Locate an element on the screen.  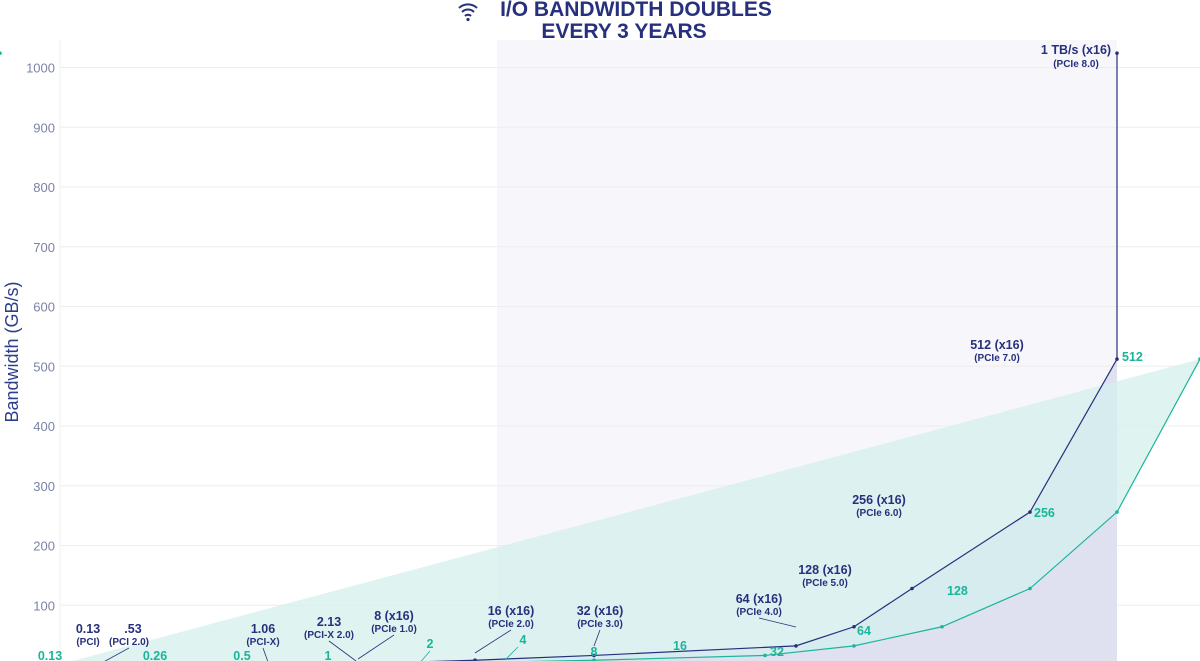
navy-data-sublabel: (PCIe 8.0) is located at coordinates (1076, 64).